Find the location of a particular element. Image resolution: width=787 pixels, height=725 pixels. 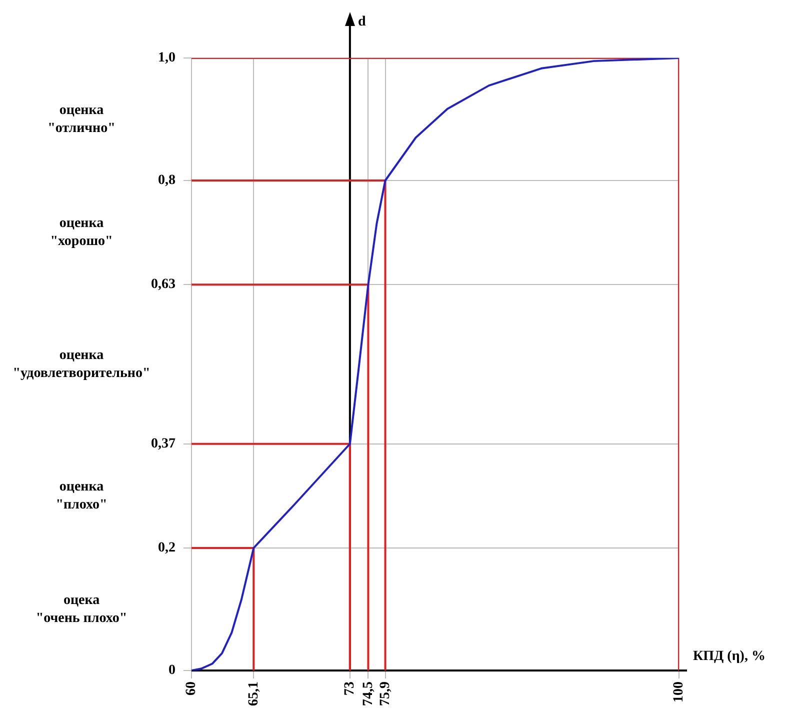

y-tick-label: 0,37 is located at coordinates (163, 444).